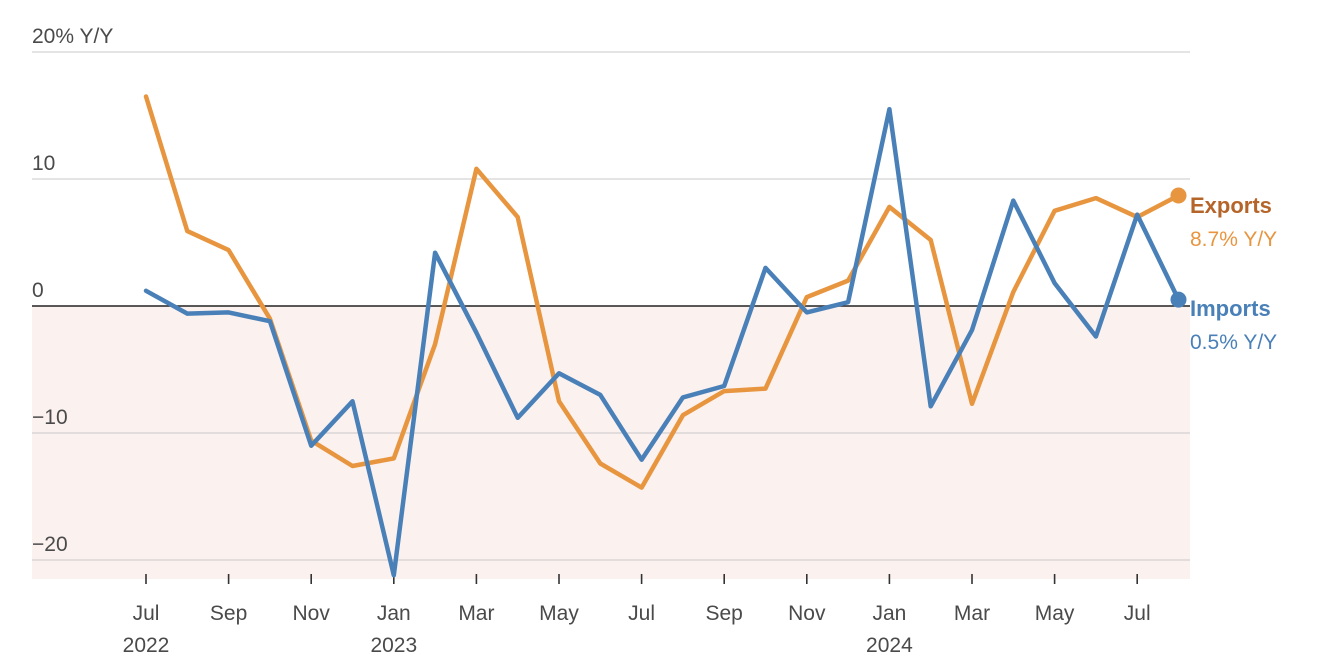 The width and height of the screenshot is (1334, 668). I want to click on x-year-label: 2023, so click(393, 645).